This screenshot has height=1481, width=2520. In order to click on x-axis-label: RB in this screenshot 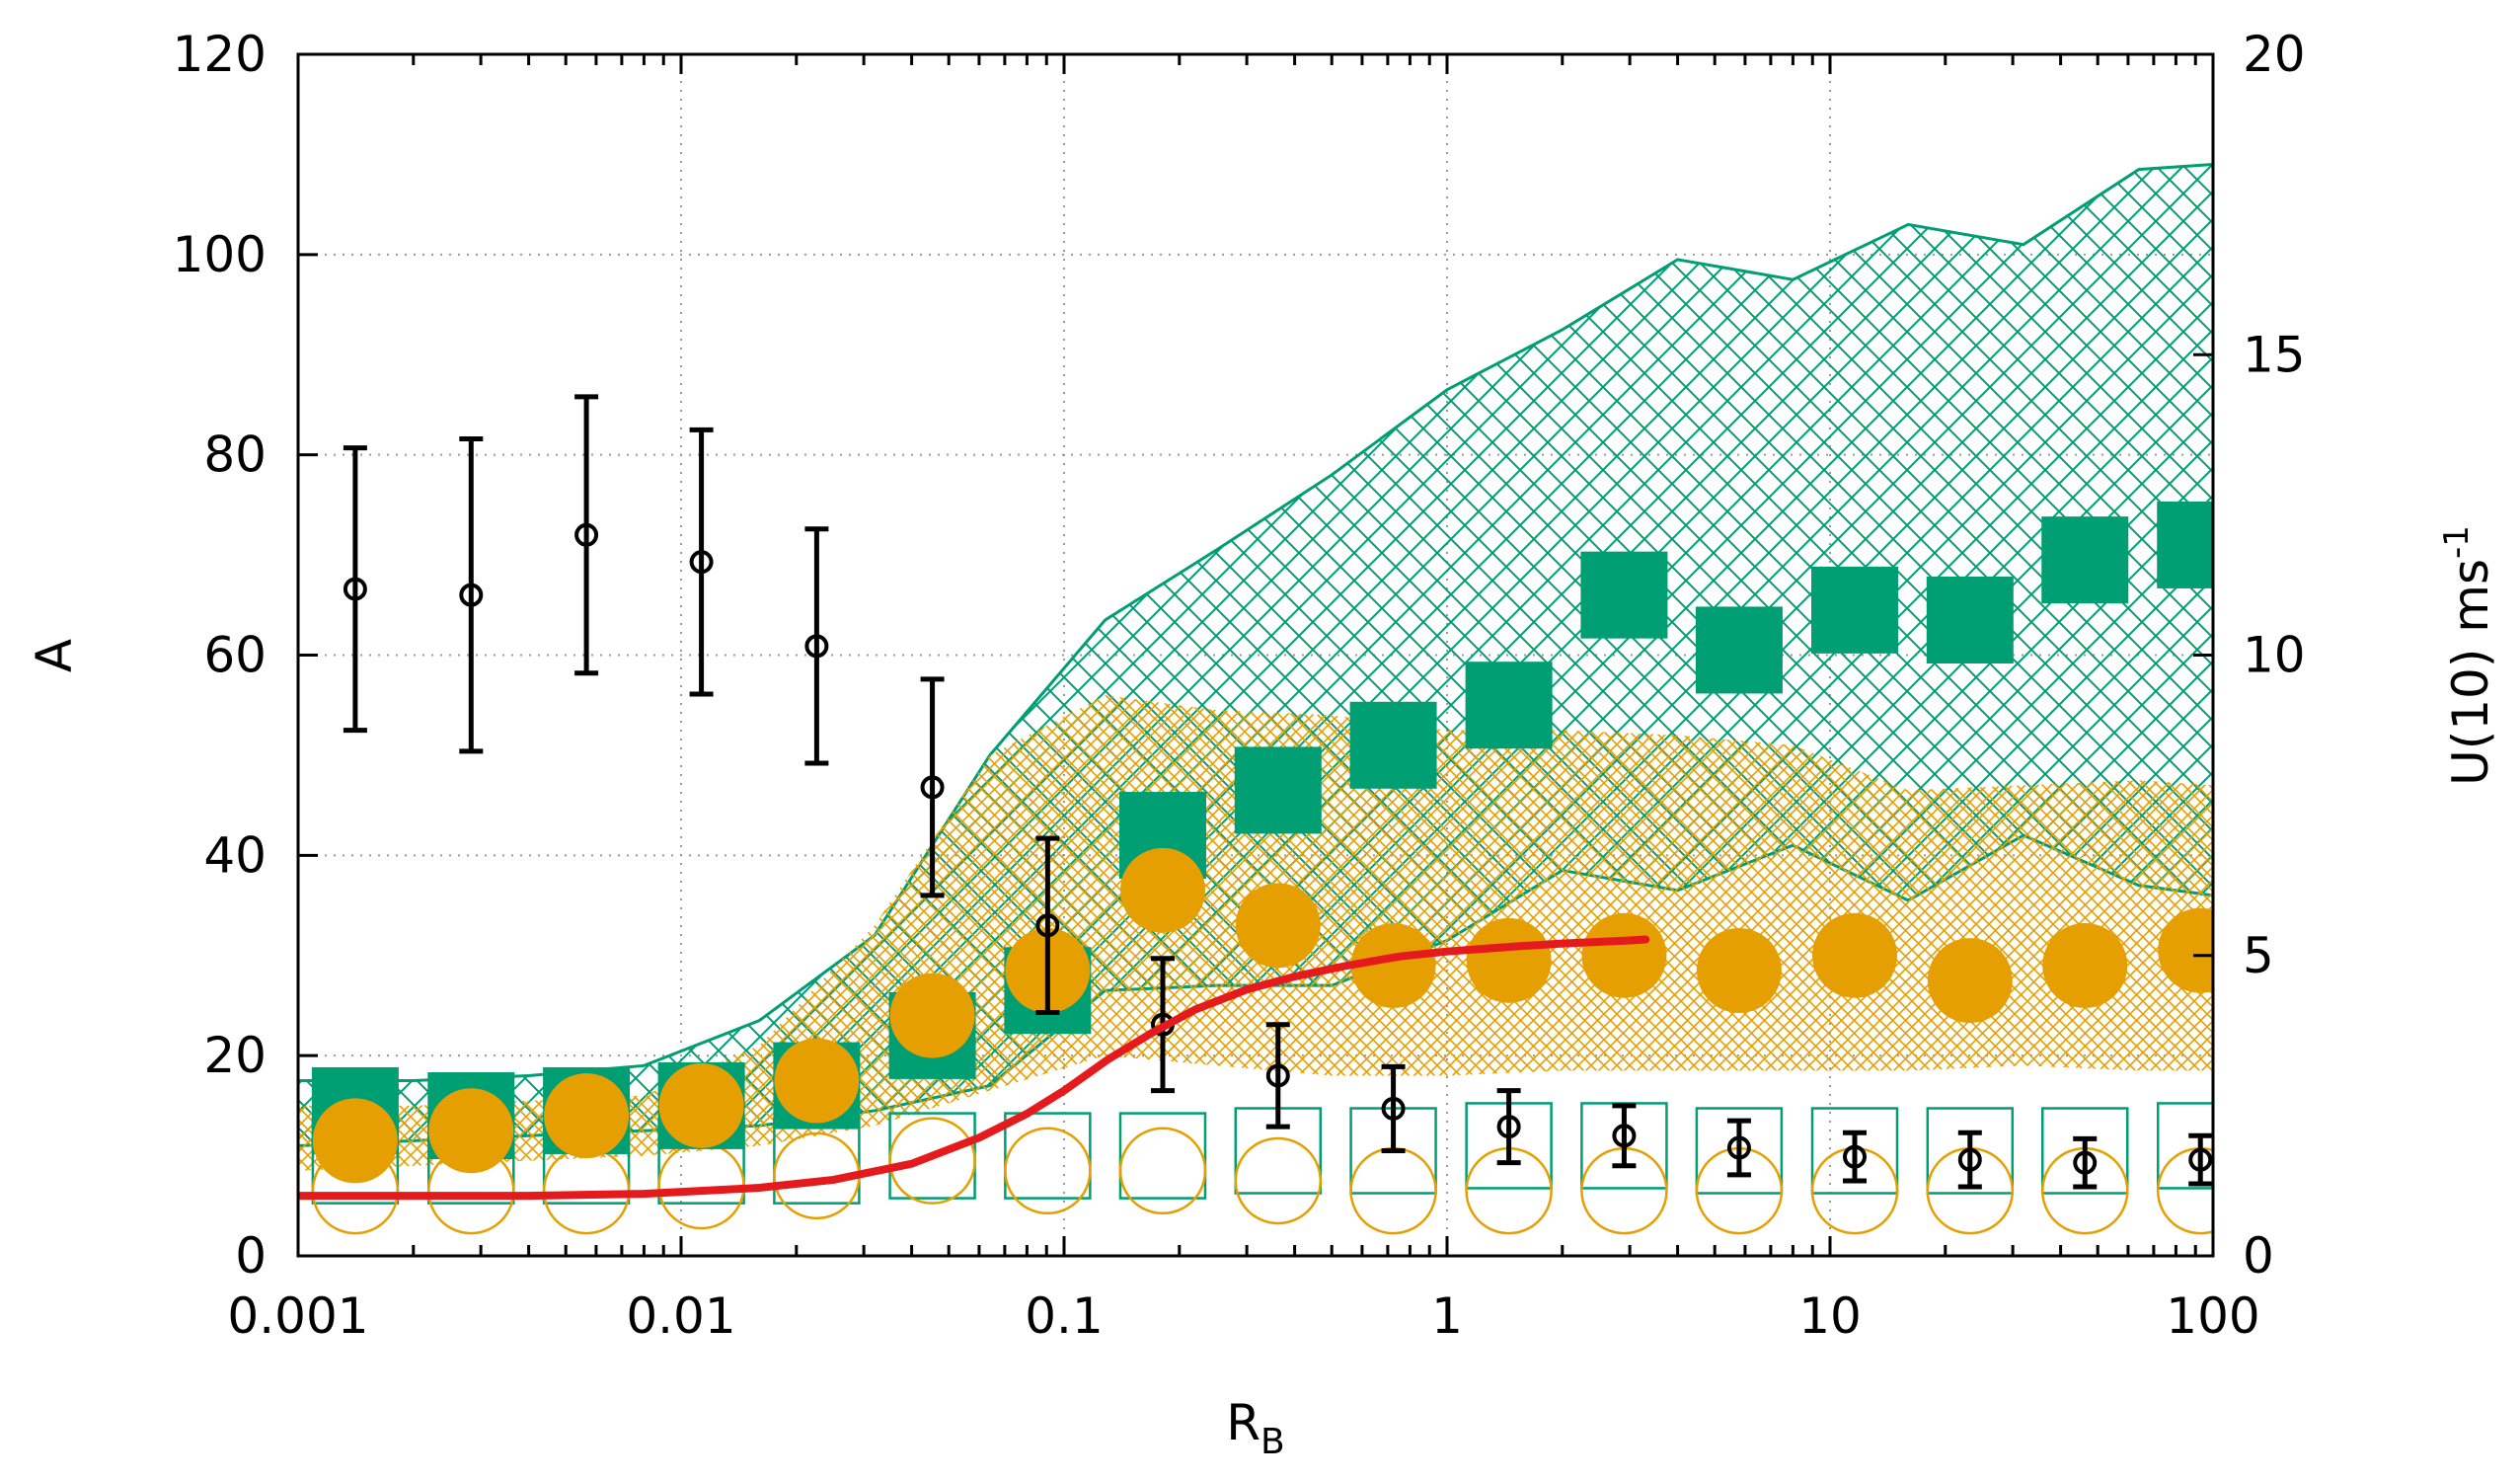, I will do `click(1255, 1428)`.